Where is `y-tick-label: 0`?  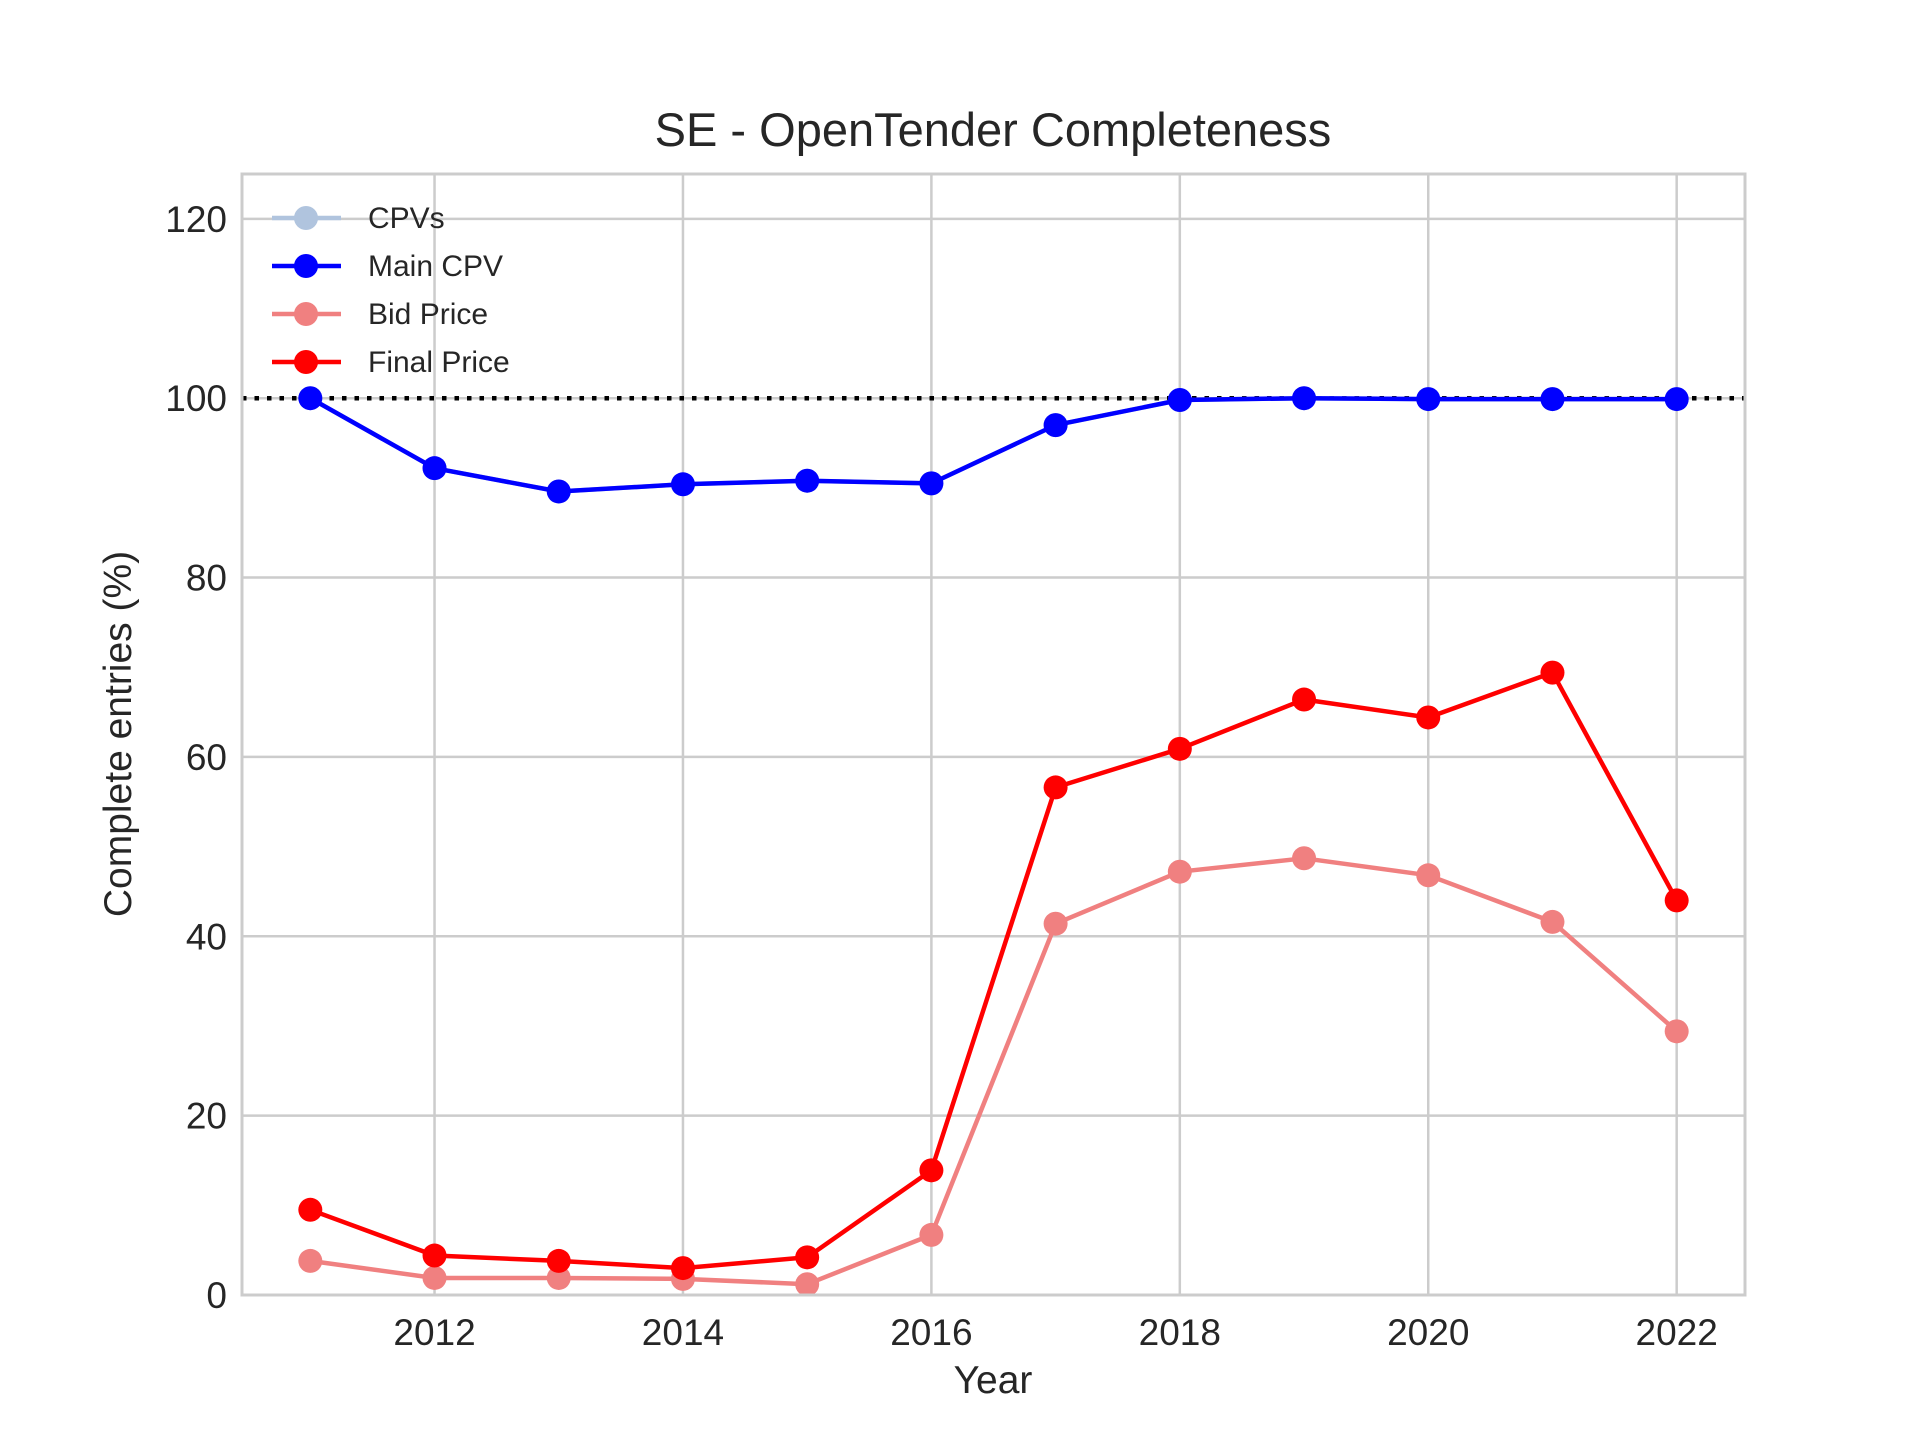
y-tick-label: 0 is located at coordinates (216, 1295).